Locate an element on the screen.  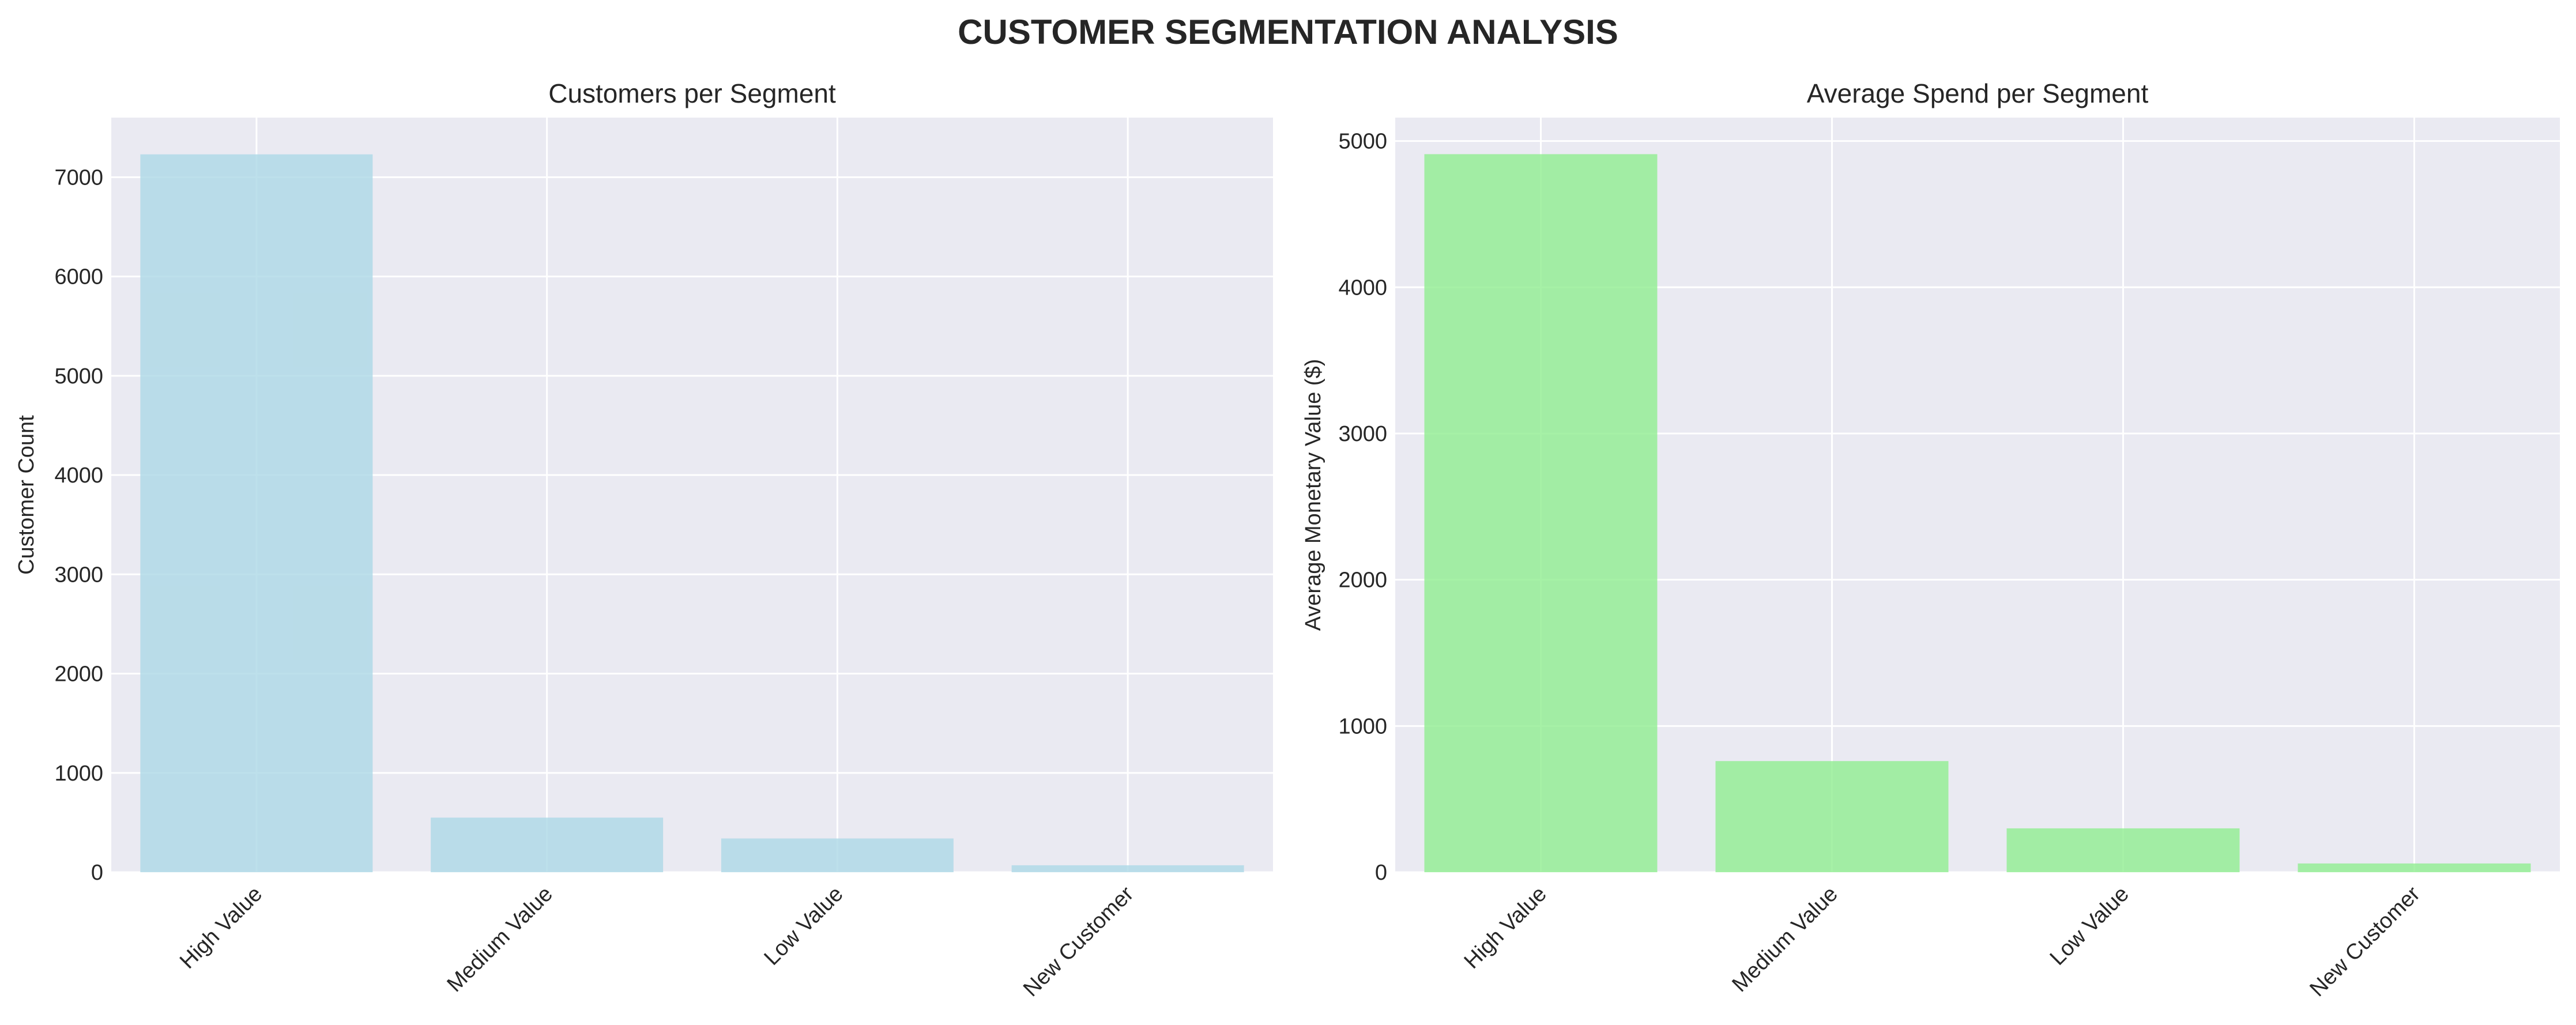
chart-title: Average Spend per Segment is located at coordinates (1978, 93).